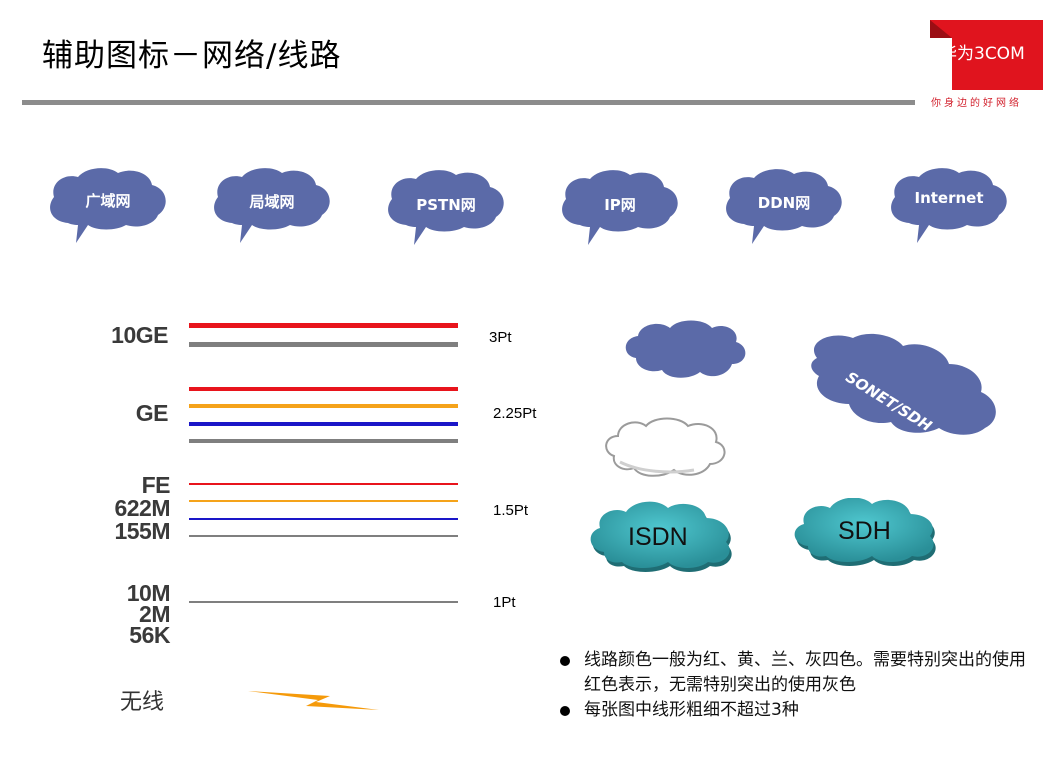 The image size is (1059, 761). What do you see at coordinates (658, 537) in the screenshot?
I see `isdn-label: ISDN` at bounding box center [658, 537].